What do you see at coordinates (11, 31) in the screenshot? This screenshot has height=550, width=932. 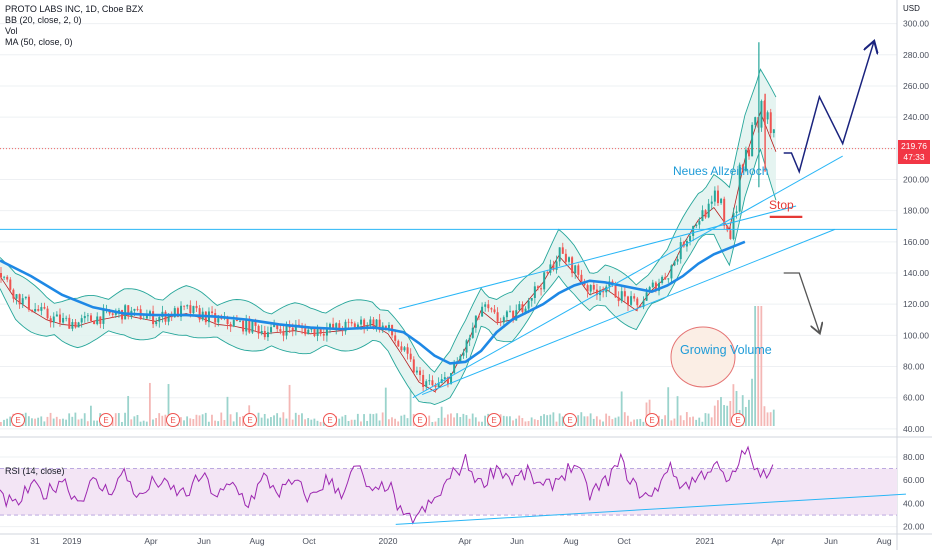 I see `indicator-vol: Vol` at bounding box center [11, 31].